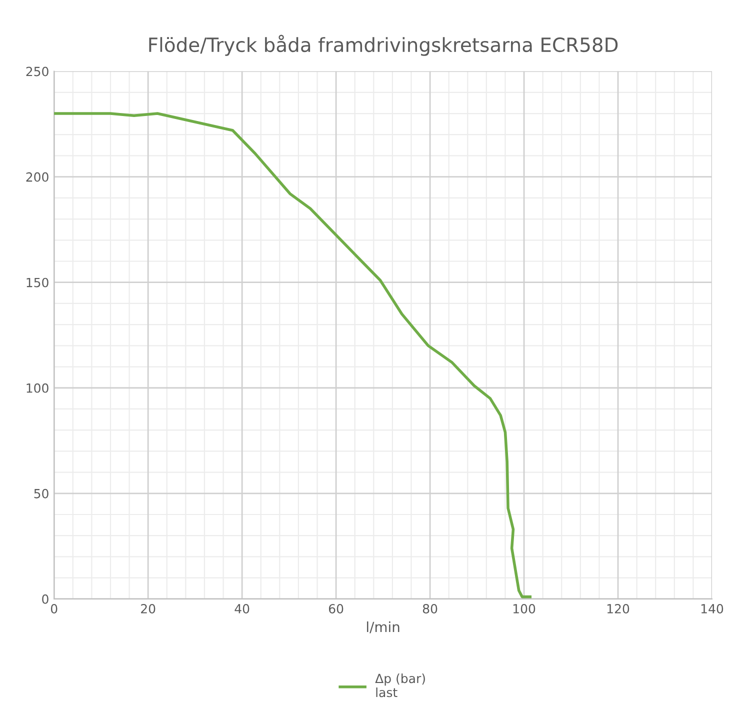  I want to click on y-tick-label: 200, so click(37, 177).